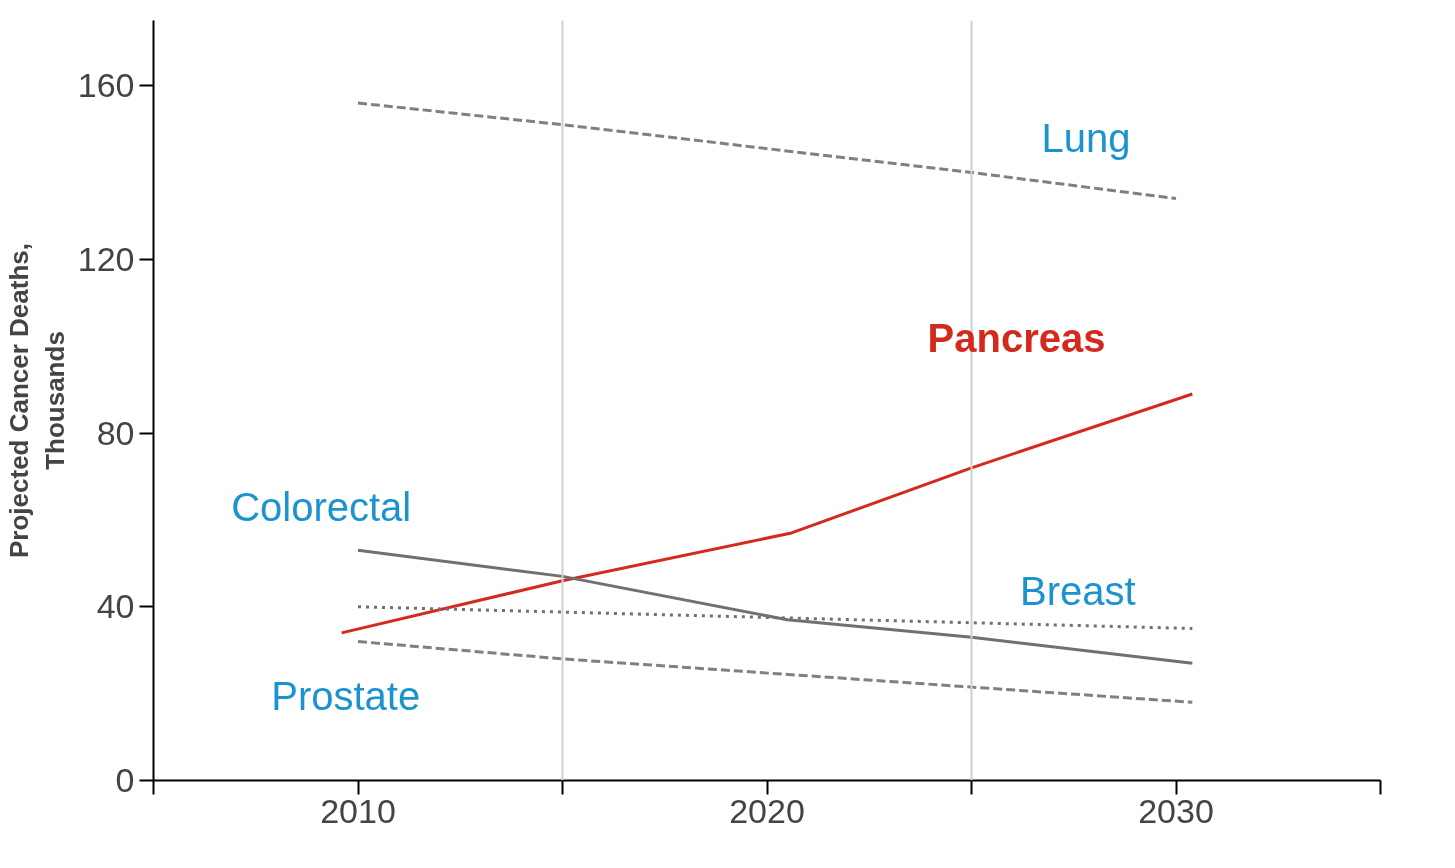  What do you see at coordinates (1086, 137) in the screenshot?
I see `series-label: Lung` at bounding box center [1086, 137].